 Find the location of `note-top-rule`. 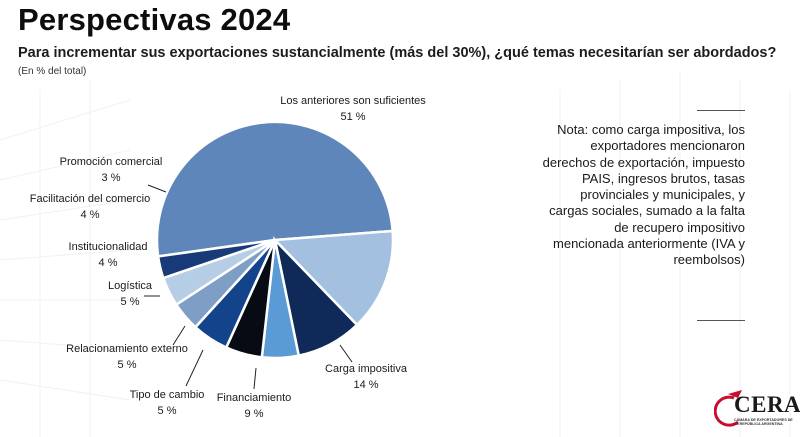

note-top-rule is located at coordinates (721, 110).